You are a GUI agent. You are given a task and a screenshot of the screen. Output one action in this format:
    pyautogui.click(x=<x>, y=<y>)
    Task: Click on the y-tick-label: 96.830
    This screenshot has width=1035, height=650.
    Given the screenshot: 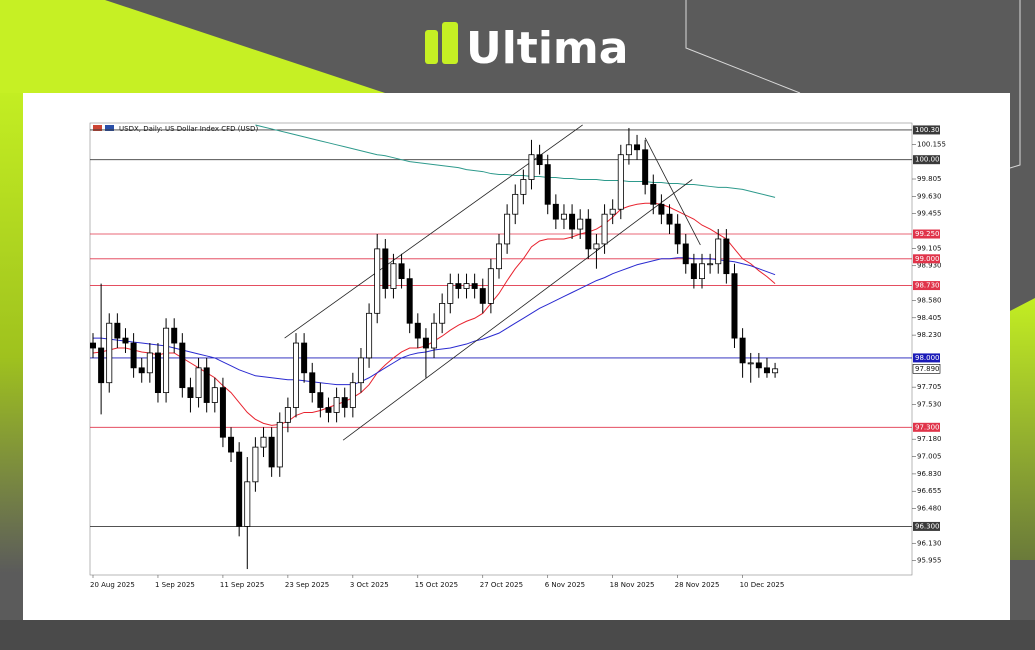 What is the action you would take?
    pyautogui.click(x=929, y=474)
    